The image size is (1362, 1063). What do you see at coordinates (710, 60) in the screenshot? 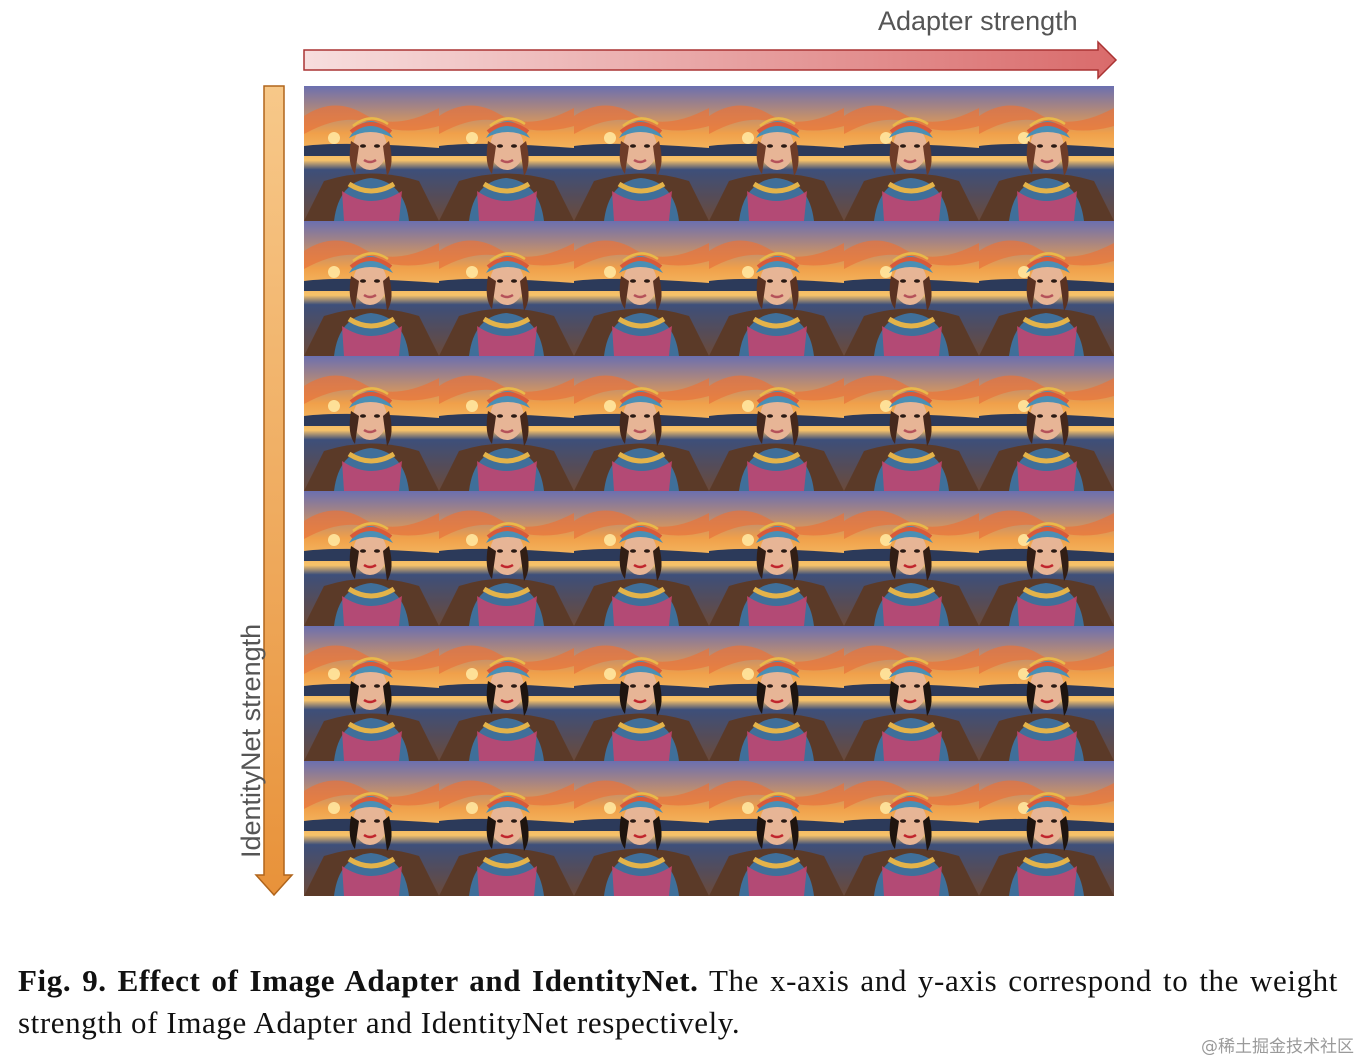
I see `adapter-strength-arrow` at bounding box center [710, 60].